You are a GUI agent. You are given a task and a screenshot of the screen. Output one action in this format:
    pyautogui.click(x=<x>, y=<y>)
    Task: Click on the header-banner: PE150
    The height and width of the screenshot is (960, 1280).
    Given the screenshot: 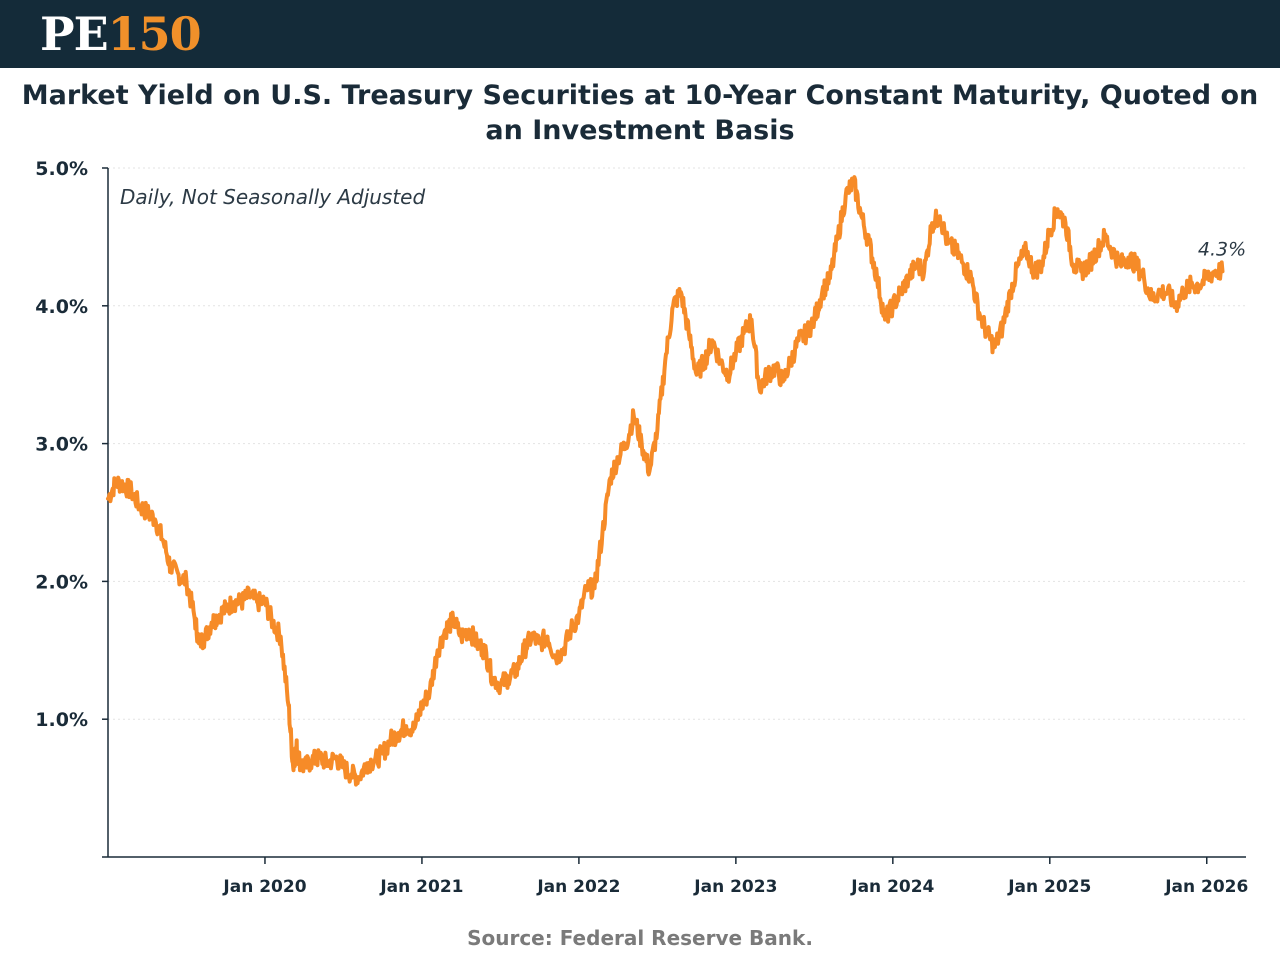 What is the action you would take?
    pyautogui.click(x=640, y=34)
    